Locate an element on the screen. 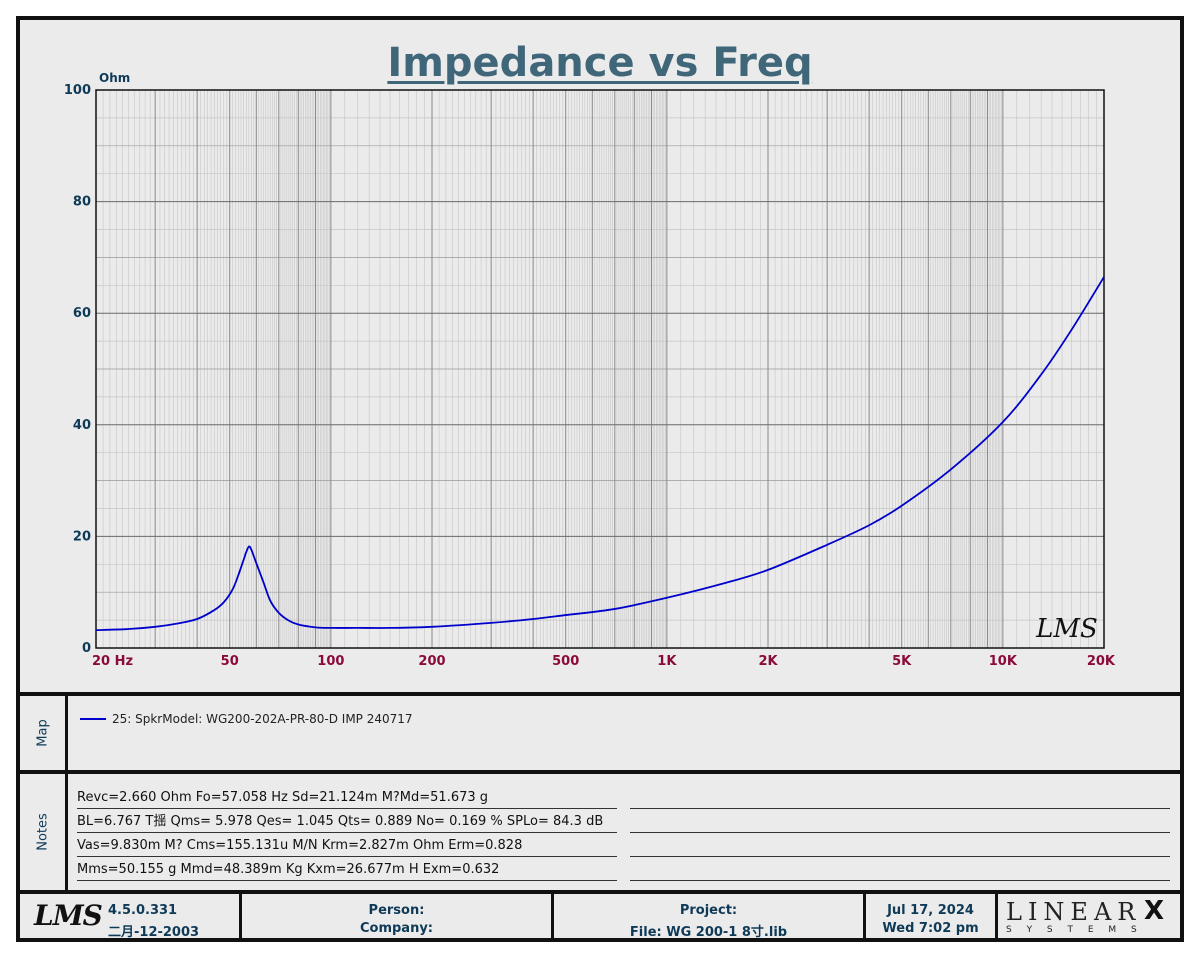 The width and height of the screenshot is (1200, 960). brand-x: X is located at coordinates (1154, 911).